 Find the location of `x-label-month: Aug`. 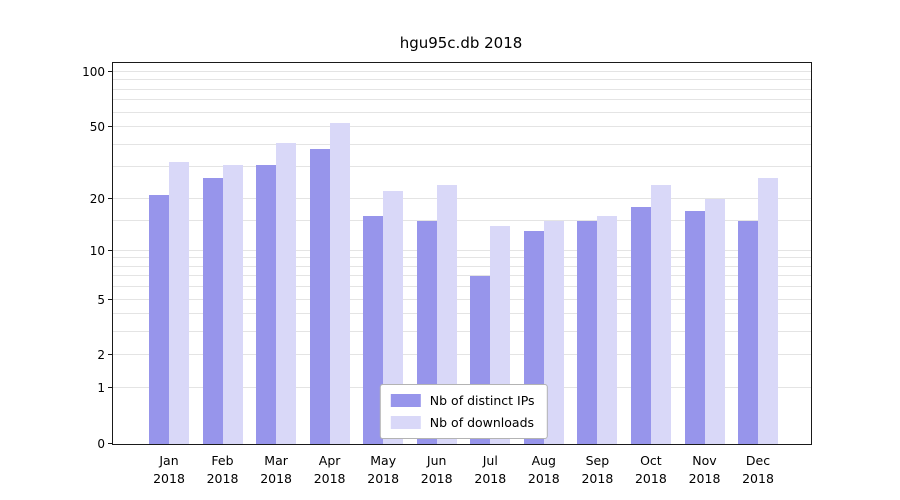

x-label-month: Aug is located at coordinates (543, 460).